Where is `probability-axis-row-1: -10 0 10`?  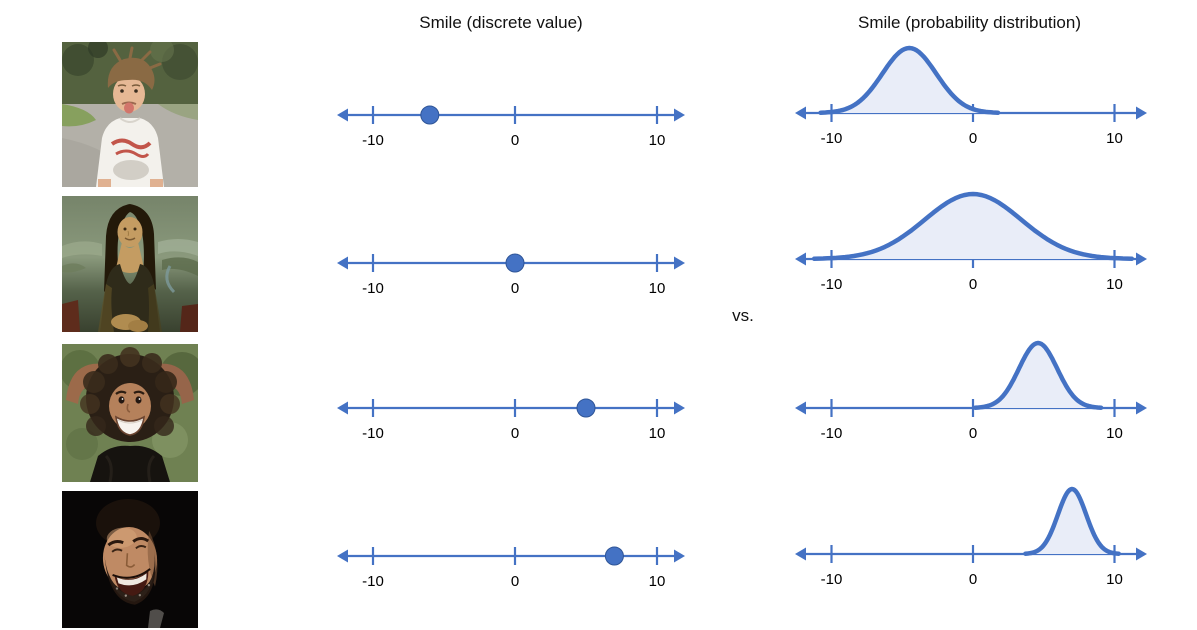 probability-axis-row-1: -10 0 10 is located at coordinates (972, 94).